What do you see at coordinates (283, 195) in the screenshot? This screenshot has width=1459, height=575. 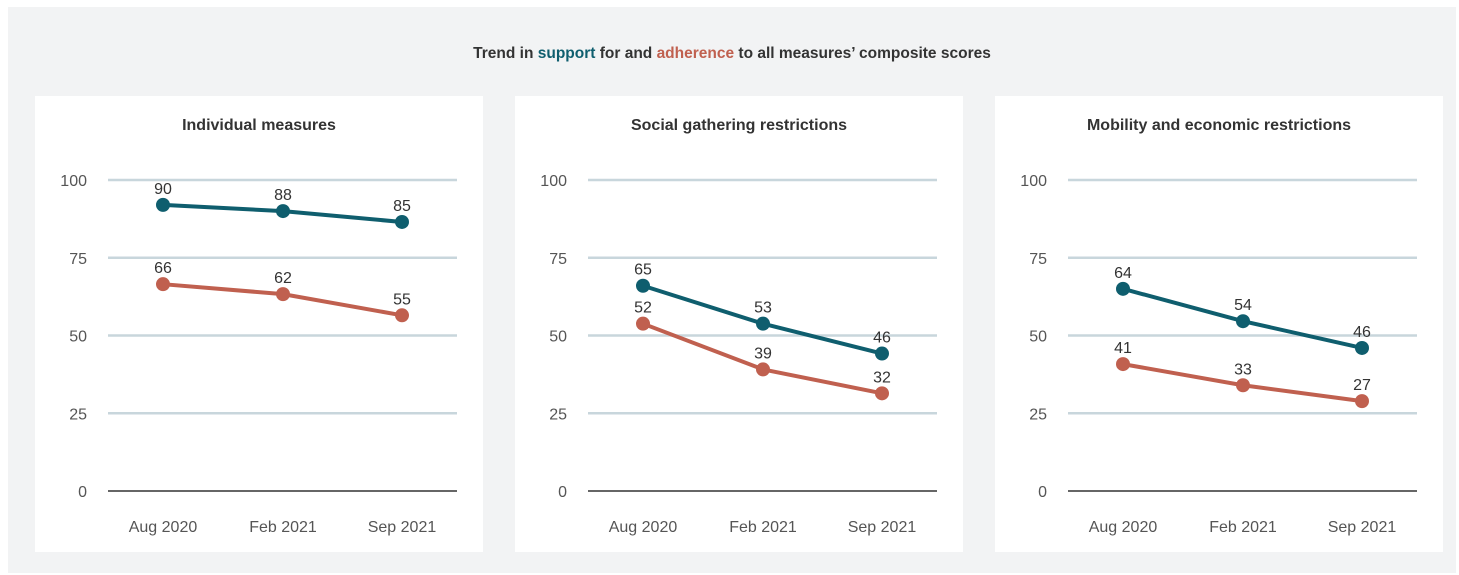 I see `data-label-support: 88` at bounding box center [283, 195].